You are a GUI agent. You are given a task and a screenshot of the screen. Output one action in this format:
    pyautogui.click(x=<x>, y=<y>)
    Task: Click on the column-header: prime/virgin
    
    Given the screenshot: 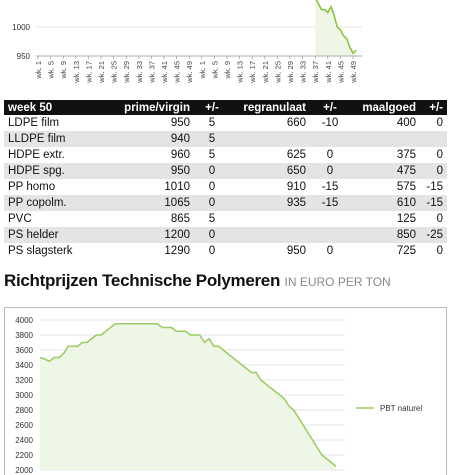 What is the action you would take?
    pyautogui.click(x=154, y=107)
    